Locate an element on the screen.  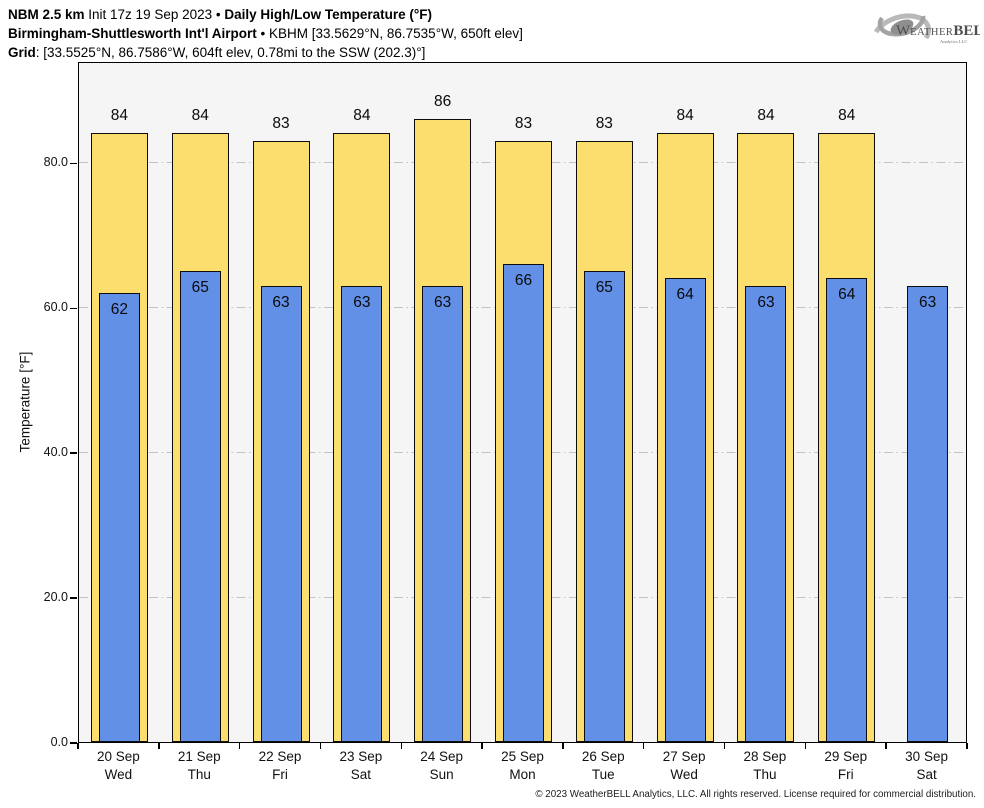
x-label-date: 23 Sep is located at coordinates (361, 756).